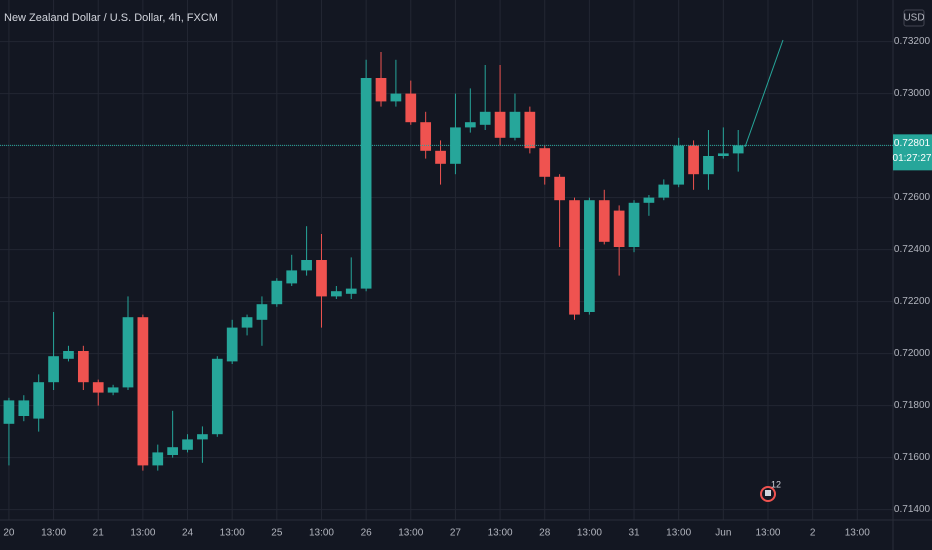 The image size is (932, 550). What do you see at coordinates (912, 353) in the screenshot?
I see `y-tick-label: 0.72000` at bounding box center [912, 353].